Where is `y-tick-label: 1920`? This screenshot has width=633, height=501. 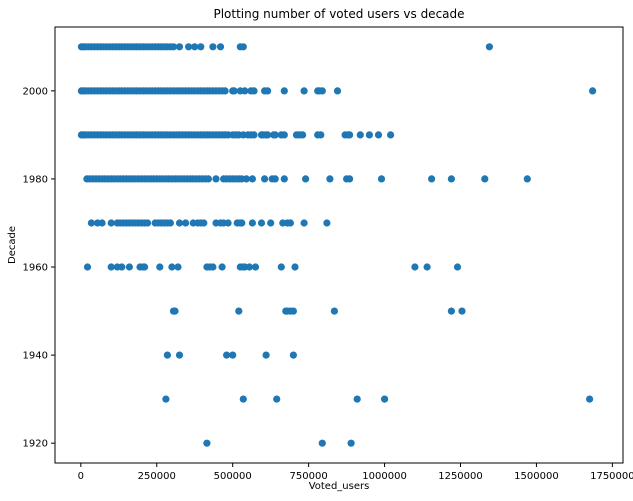
y-tick-label: 1920 is located at coordinates (35, 444).